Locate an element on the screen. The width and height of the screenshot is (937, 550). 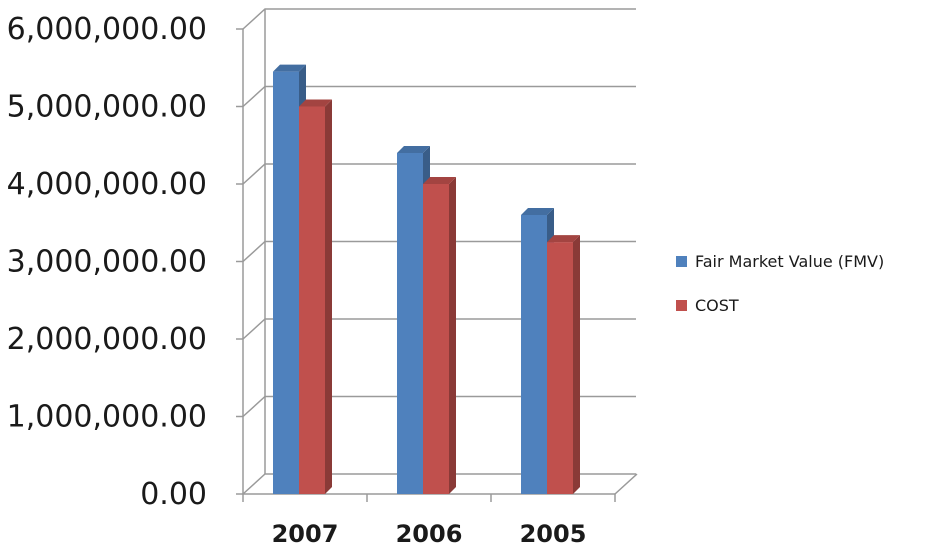
y-tick-label: 6,000,000.00 is located at coordinates (107, 29).